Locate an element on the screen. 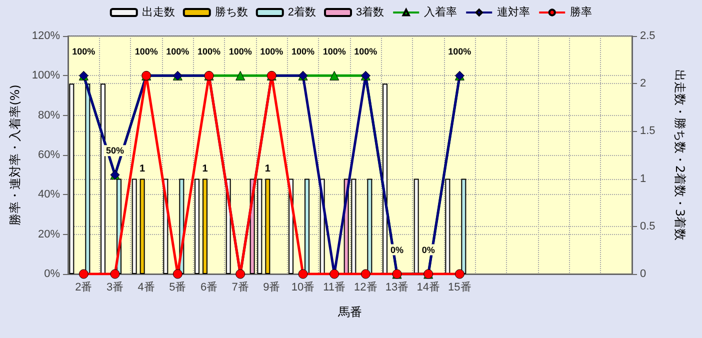 The width and height of the screenshot is (702, 338). x-tick-label: 11番 is located at coordinates (334, 287).